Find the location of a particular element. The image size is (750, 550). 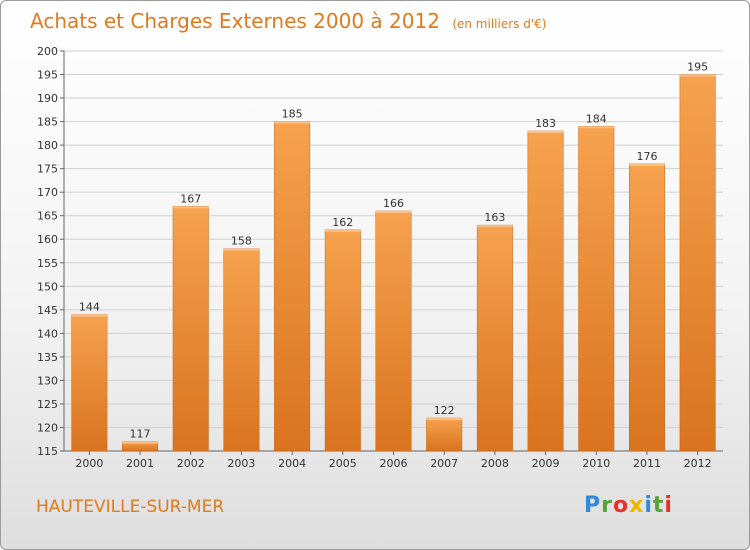

bar-2002 is located at coordinates (190, 329).